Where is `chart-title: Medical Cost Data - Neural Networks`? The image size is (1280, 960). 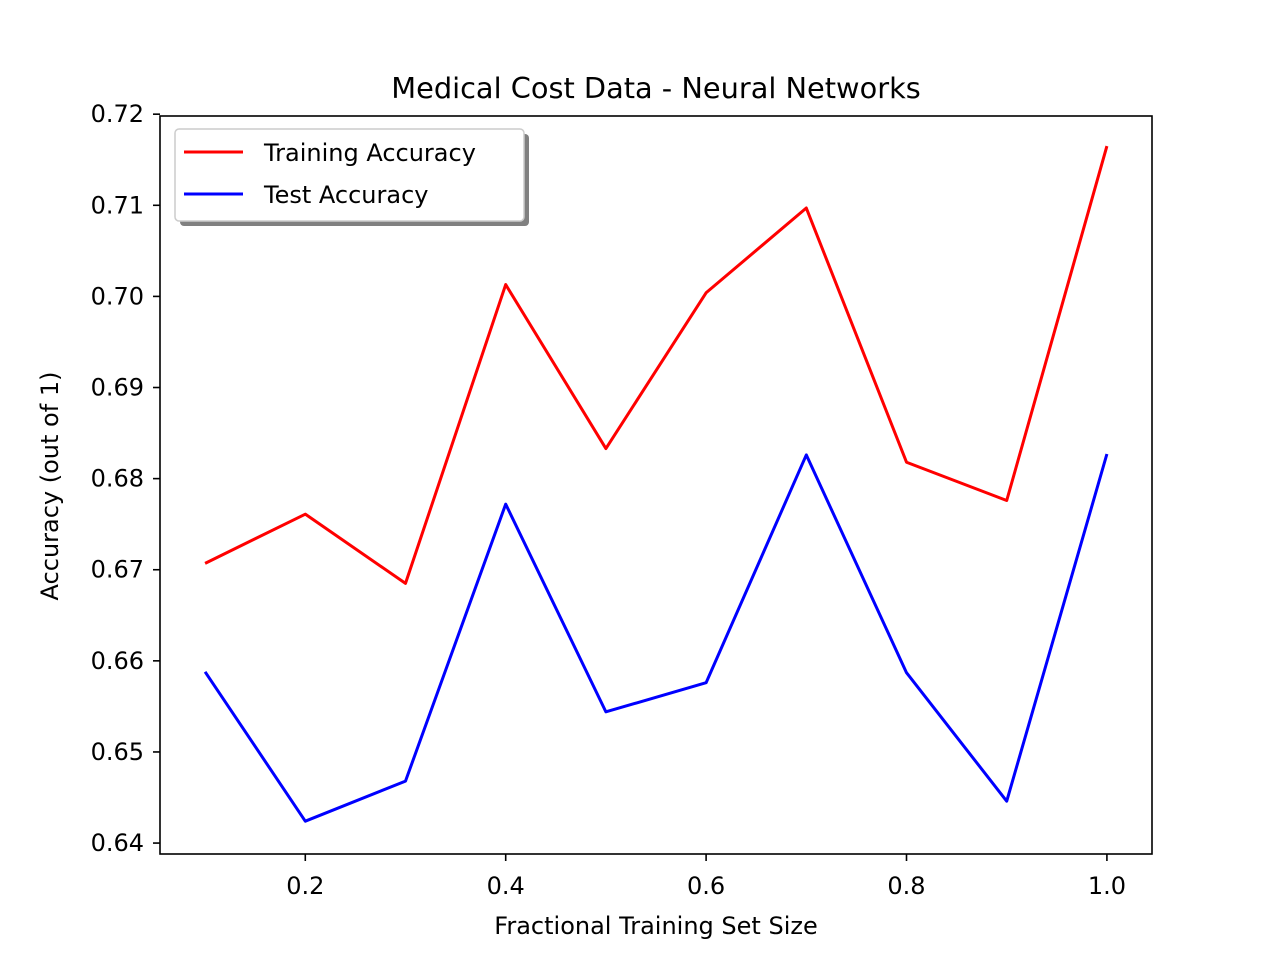 chart-title: Medical Cost Data - Neural Networks is located at coordinates (656, 88).